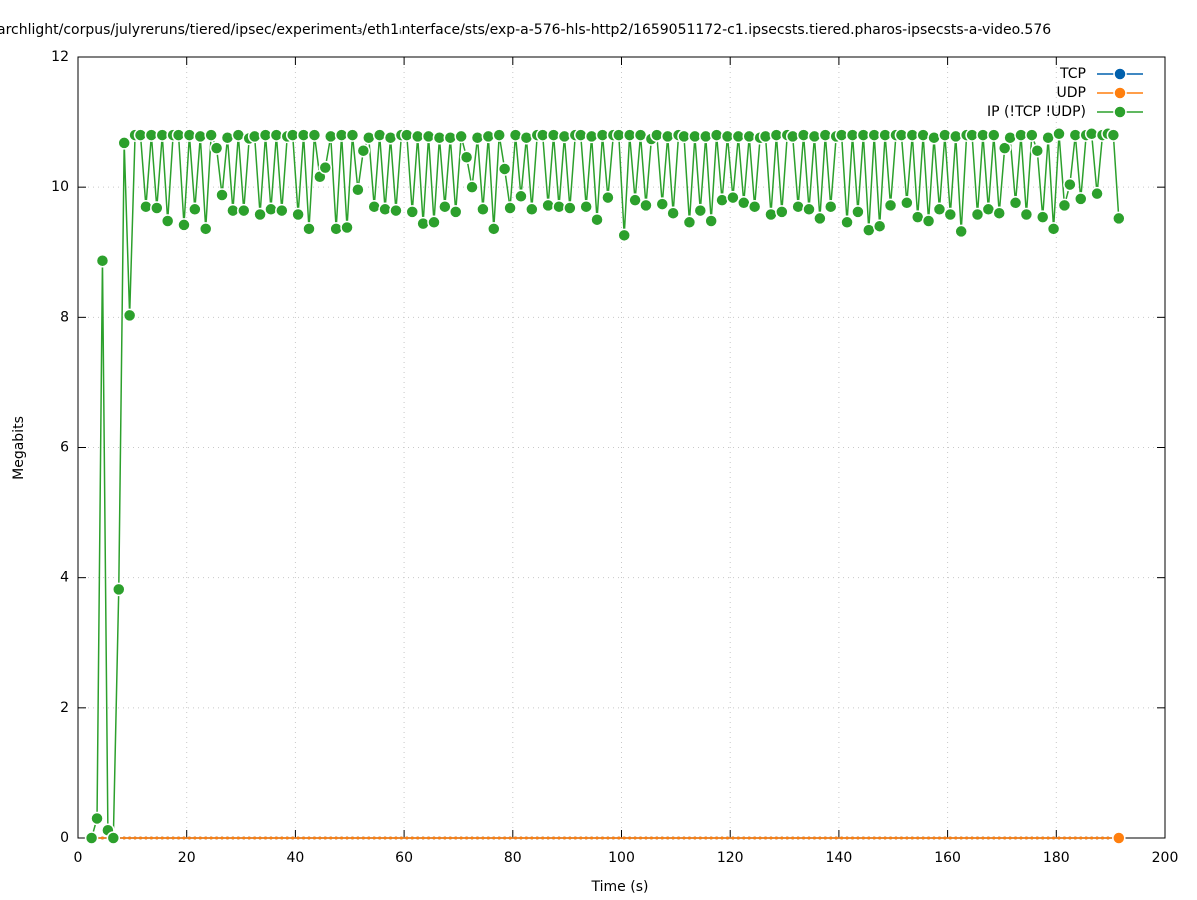 The image size is (1197, 900). Describe the element at coordinates (513, 858) in the screenshot. I see `x-tick-label: 80` at that location.